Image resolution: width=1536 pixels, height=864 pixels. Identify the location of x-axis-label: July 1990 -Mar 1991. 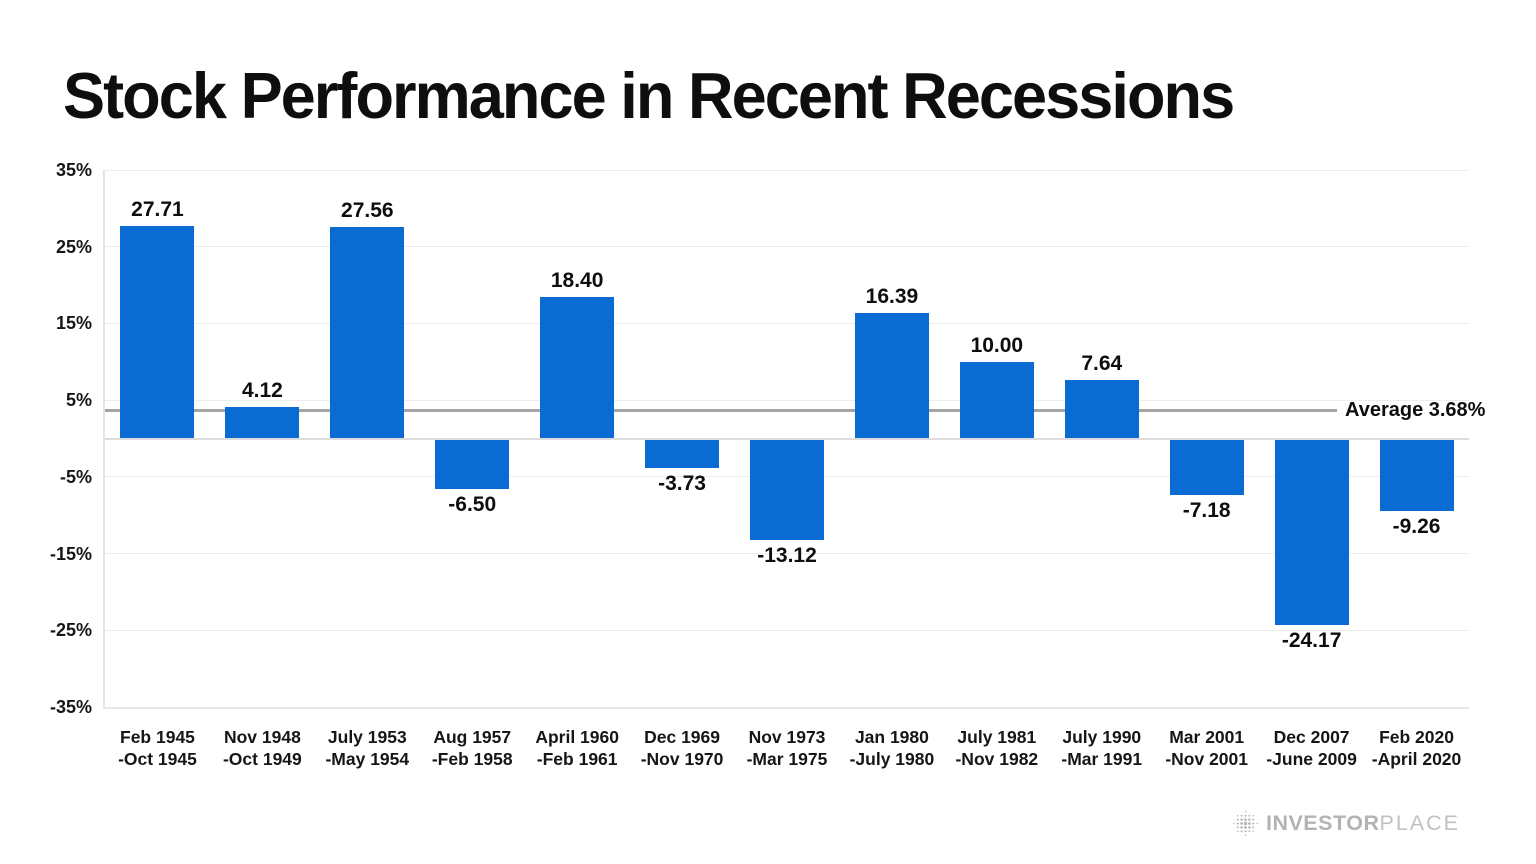
(1101, 748).